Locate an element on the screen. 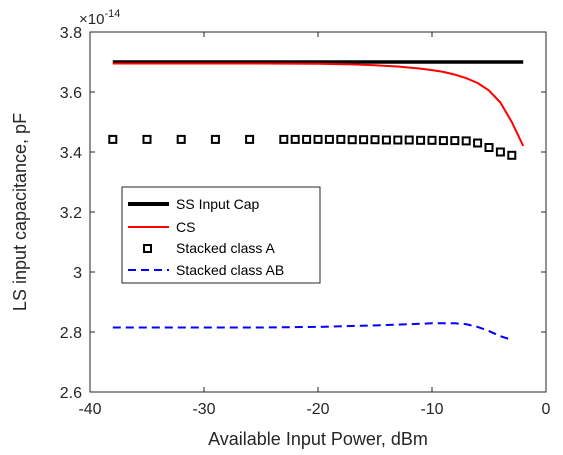 This screenshot has height=455, width=563. x-tick-label: 0 is located at coordinates (546, 409).